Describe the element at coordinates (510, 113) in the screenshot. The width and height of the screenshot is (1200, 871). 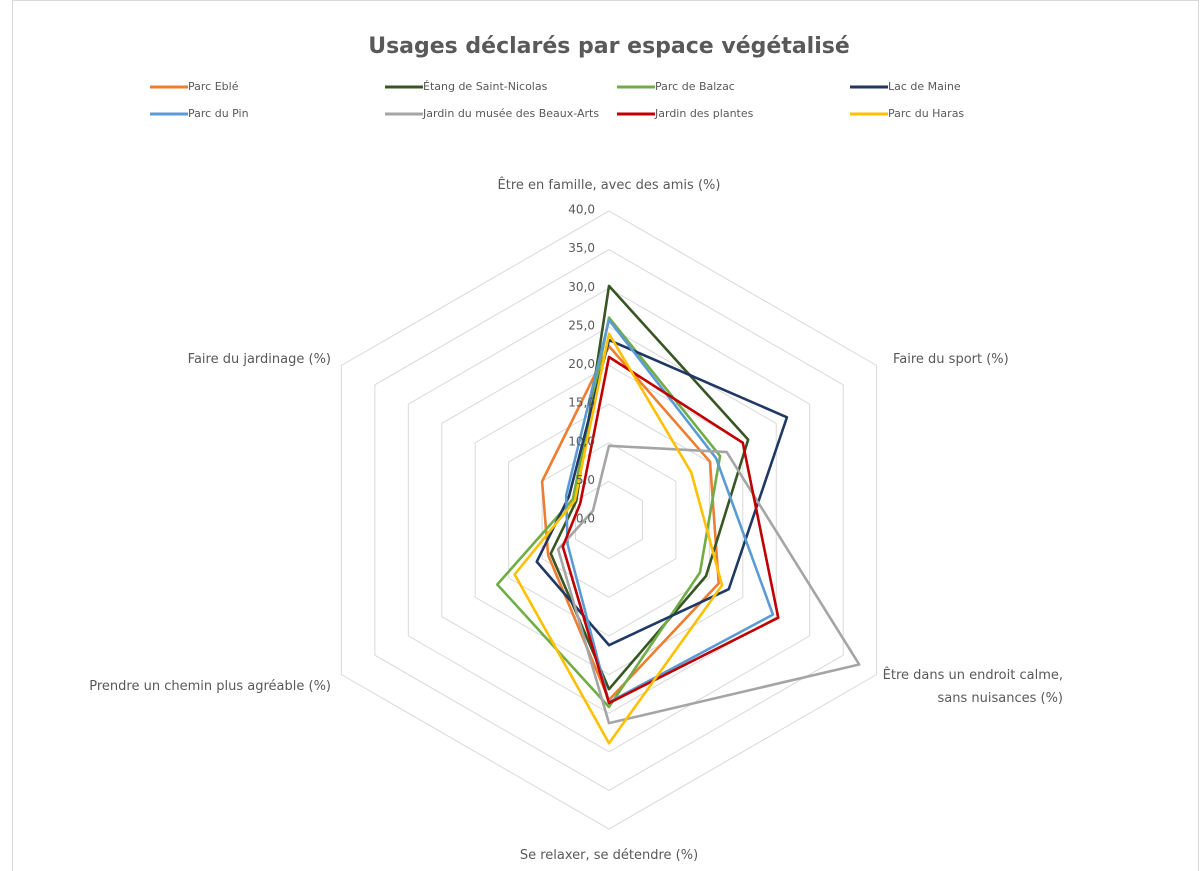
I see `legend-label: Jardin du musée des Beaux-Arts` at that location.